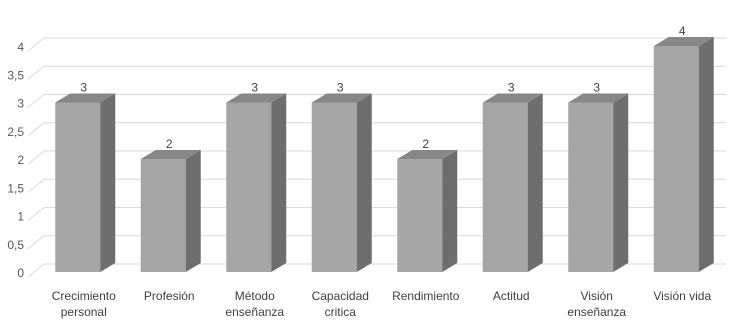  What do you see at coordinates (682, 296) in the screenshot?
I see `category-label: Visión vida` at bounding box center [682, 296].